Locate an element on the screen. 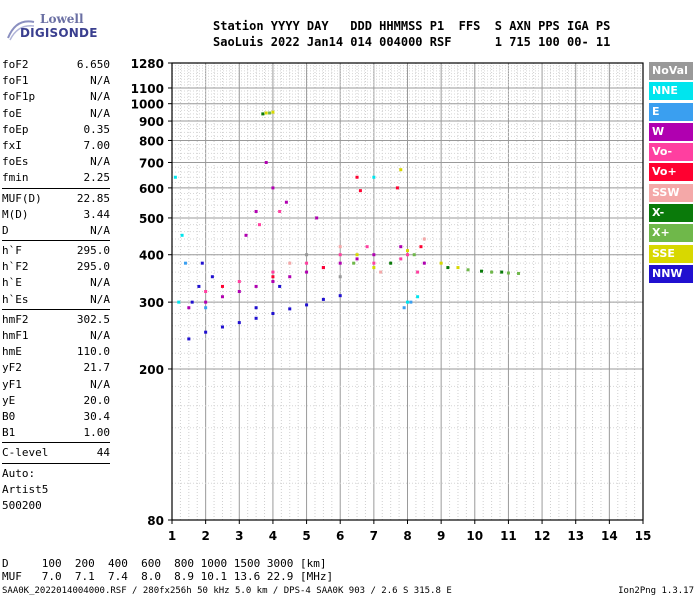 Image resolution: width=700 pixels, height=600 pixels. param-row-yf2: yF2 21.7 is located at coordinates (56, 368).